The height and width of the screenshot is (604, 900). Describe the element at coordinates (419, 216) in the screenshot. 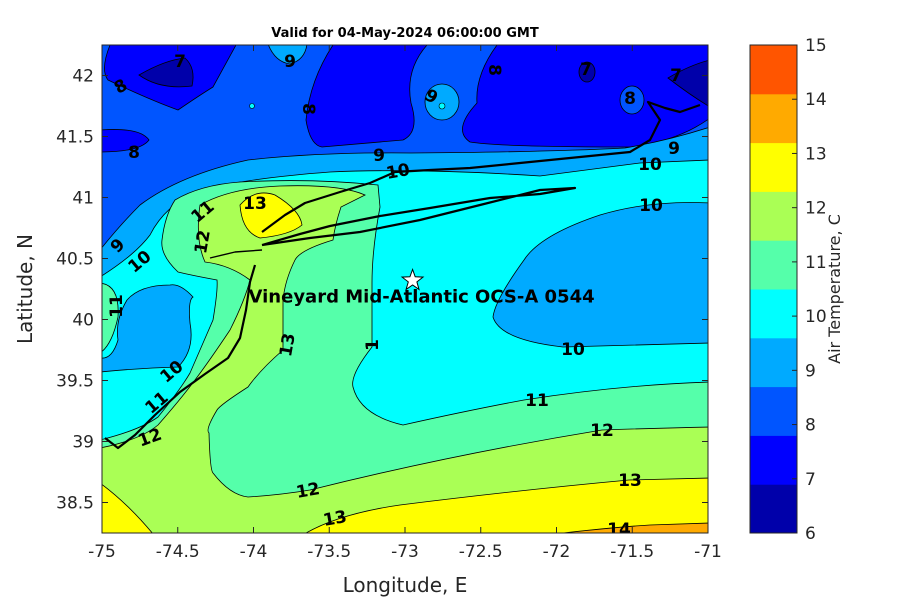

I see `coastline-long-island` at that location.